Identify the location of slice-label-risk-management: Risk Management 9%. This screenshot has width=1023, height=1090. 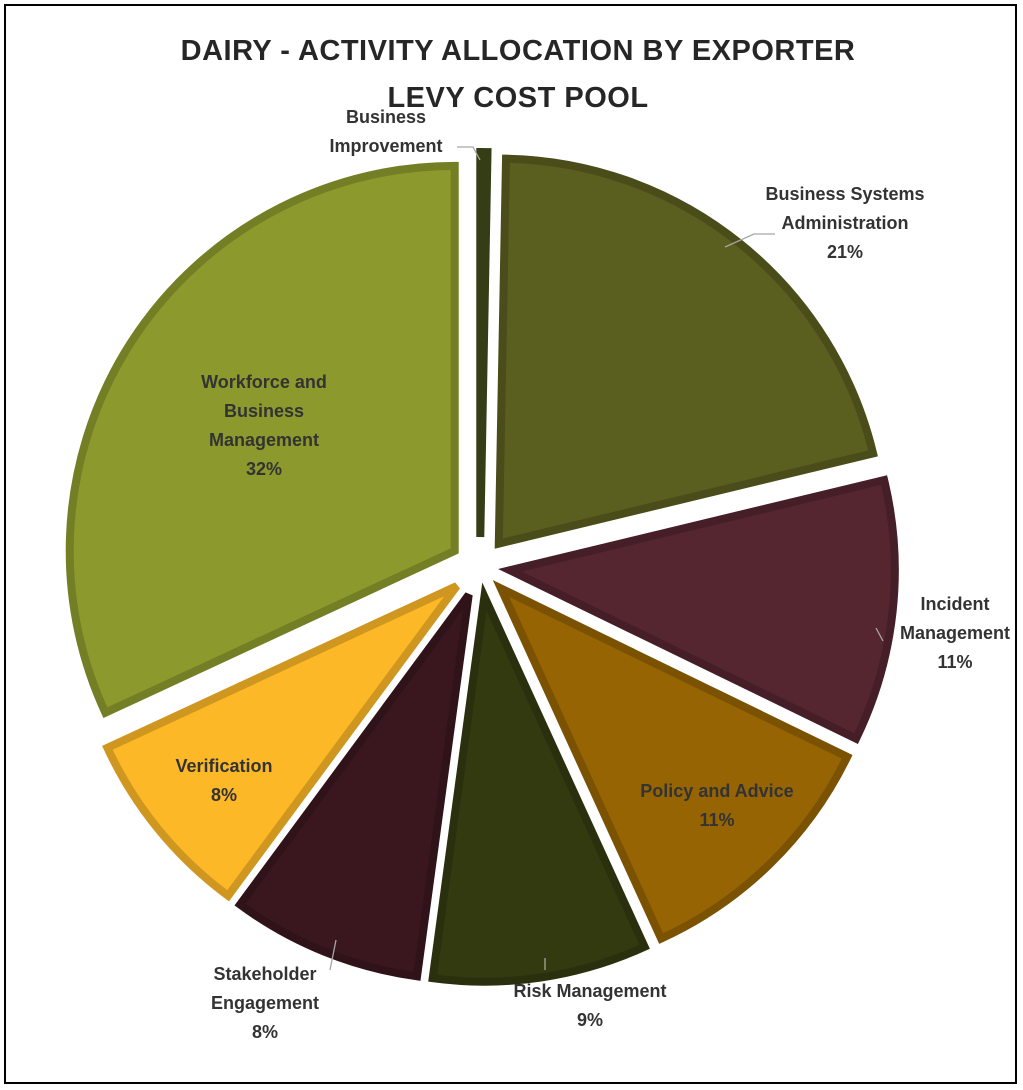
(589, 1005).